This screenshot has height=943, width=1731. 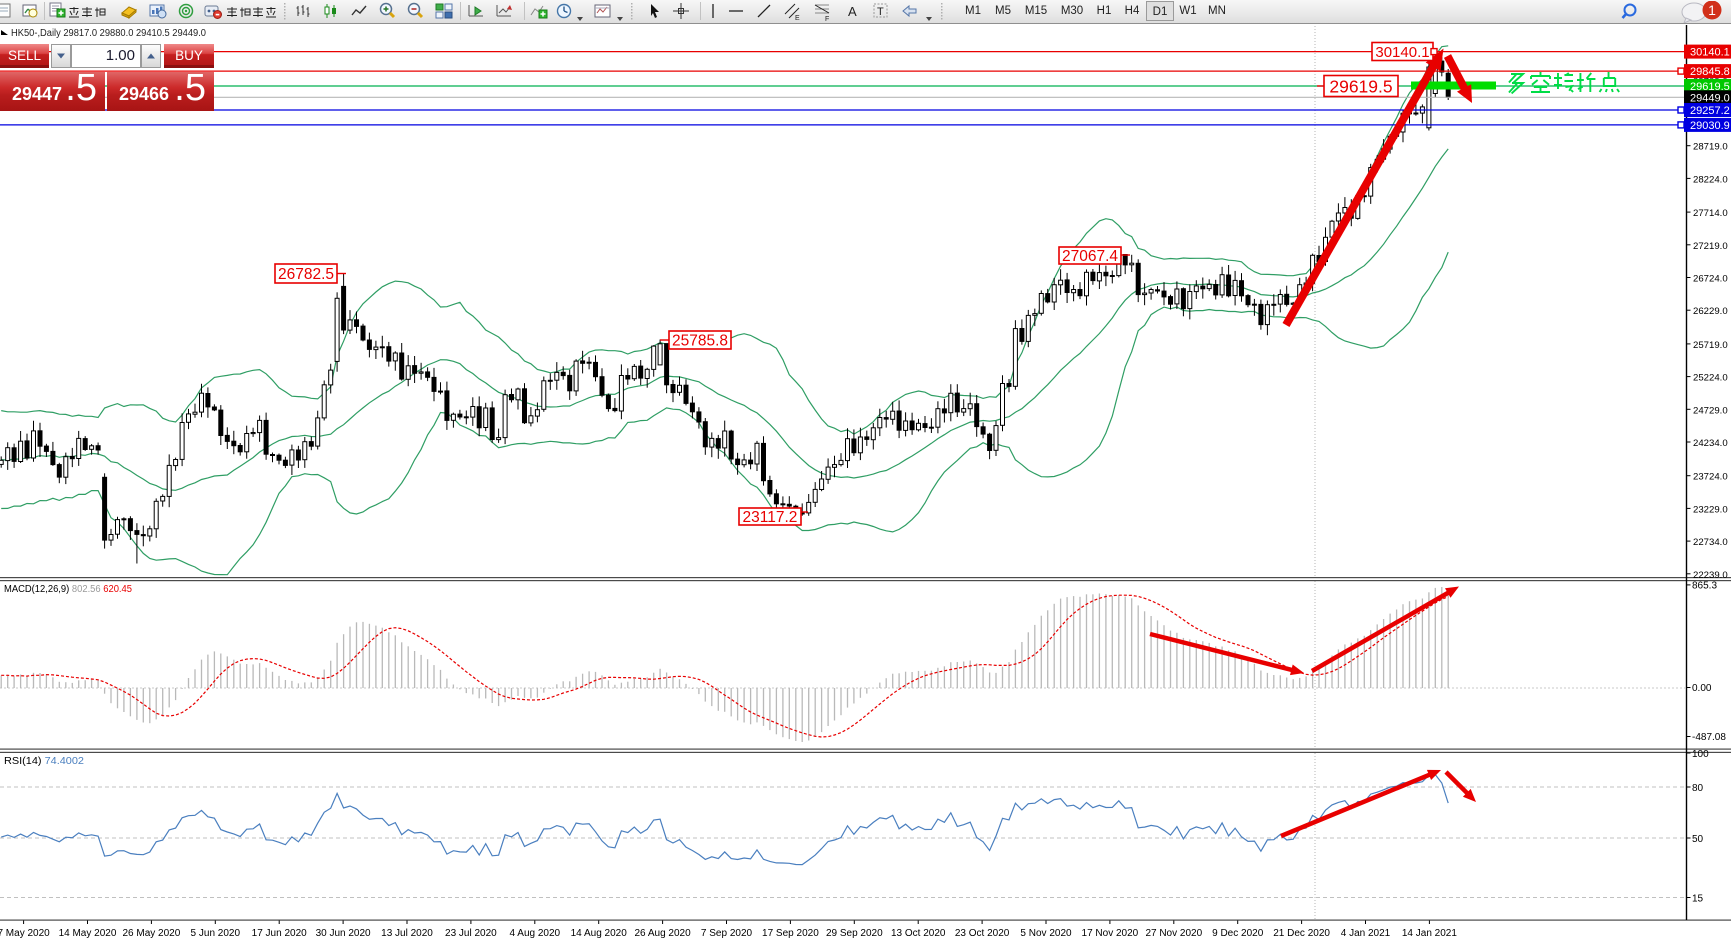 I want to click on svg-text: 14 Aug 2020, so click(x=599, y=933).